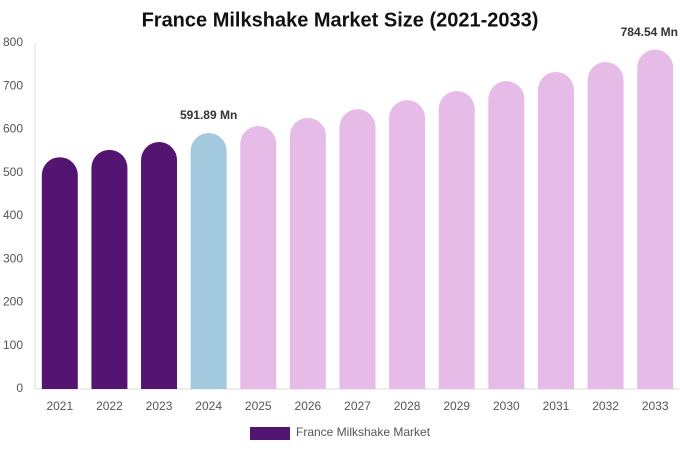 The image size is (680, 450). I want to click on x-tick-label: 2022, so click(109, 406).